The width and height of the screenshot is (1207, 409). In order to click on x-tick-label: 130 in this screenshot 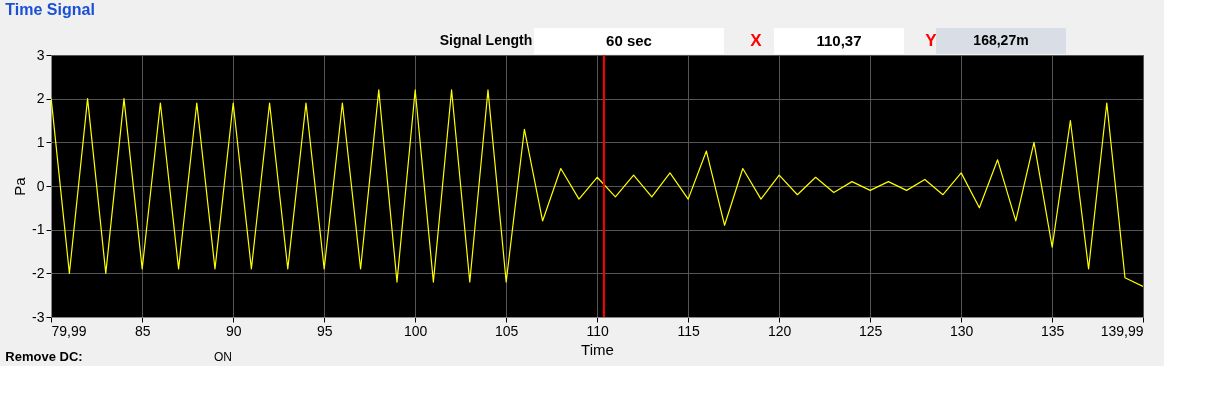, I will do `click(962, 330)`.